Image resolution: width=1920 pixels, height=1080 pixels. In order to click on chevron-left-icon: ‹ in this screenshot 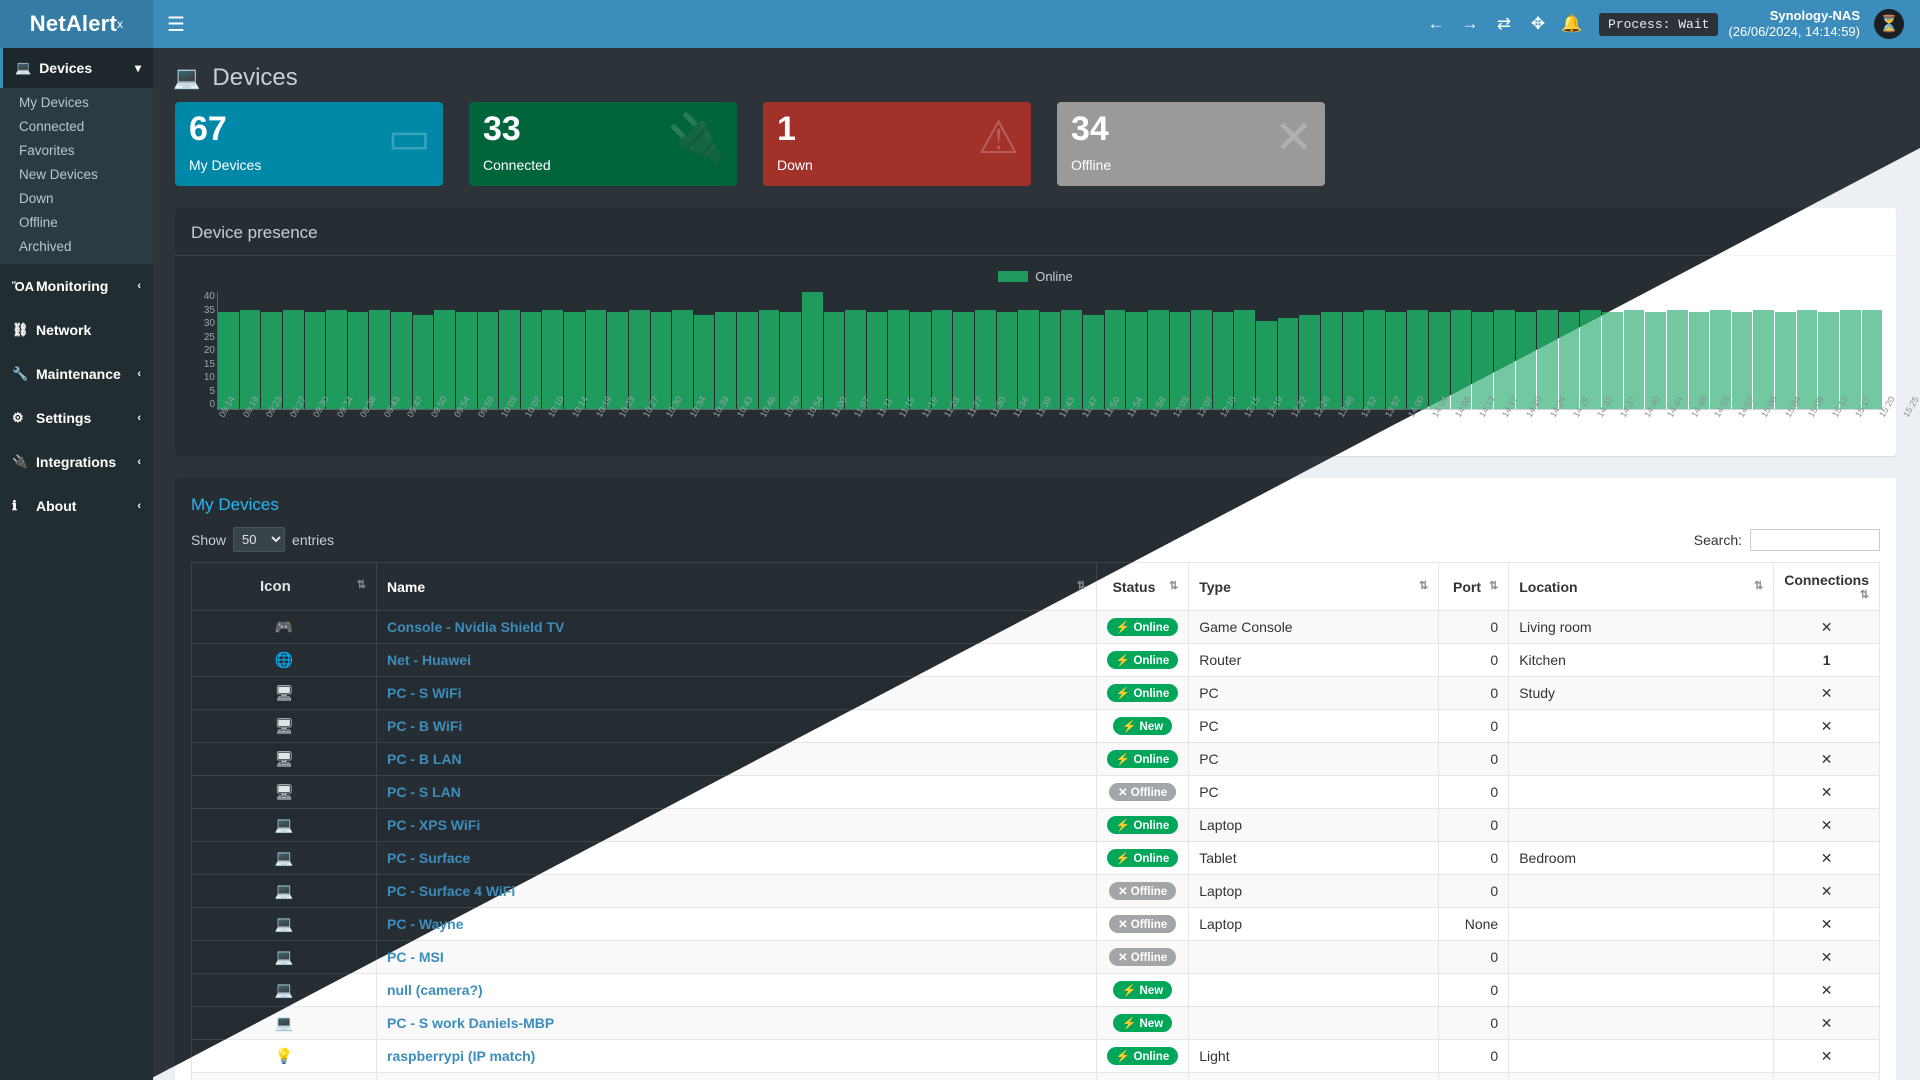, I will do `click(139, 418)`.